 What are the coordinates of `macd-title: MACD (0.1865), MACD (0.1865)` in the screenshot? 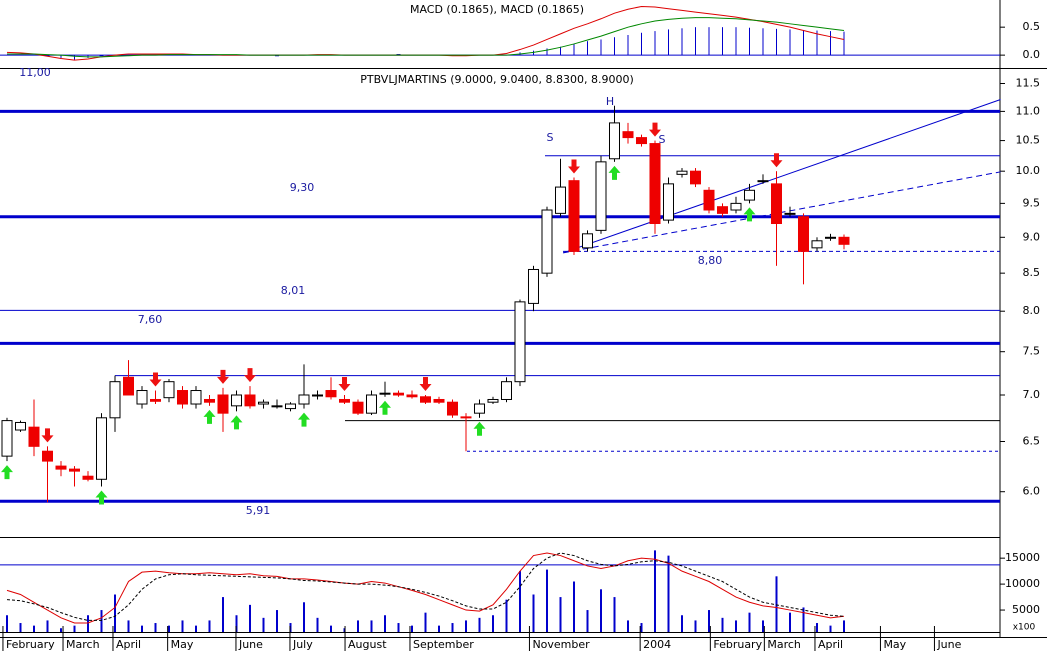 It's located at (497, 9).